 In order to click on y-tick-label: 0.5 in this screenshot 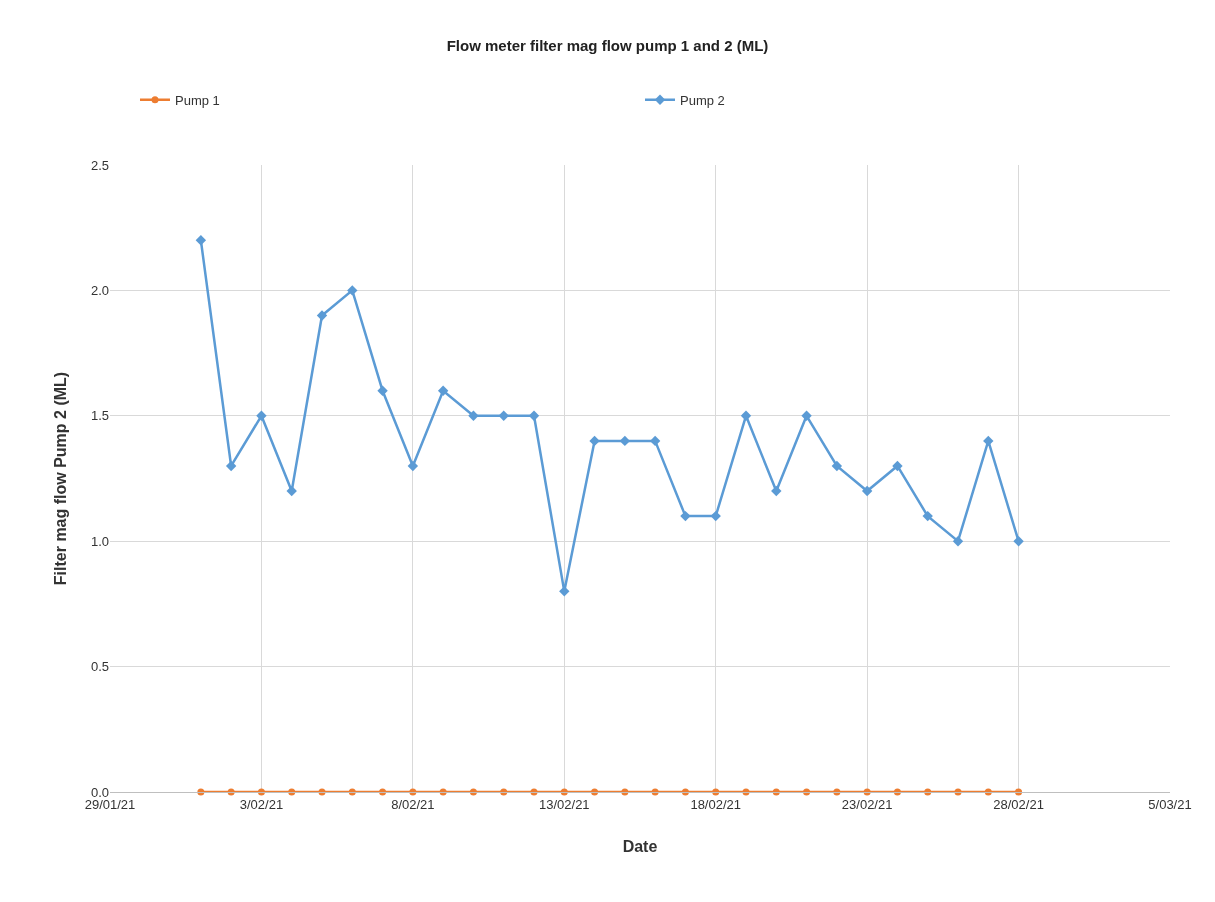, I will do `click(99, 667)`.